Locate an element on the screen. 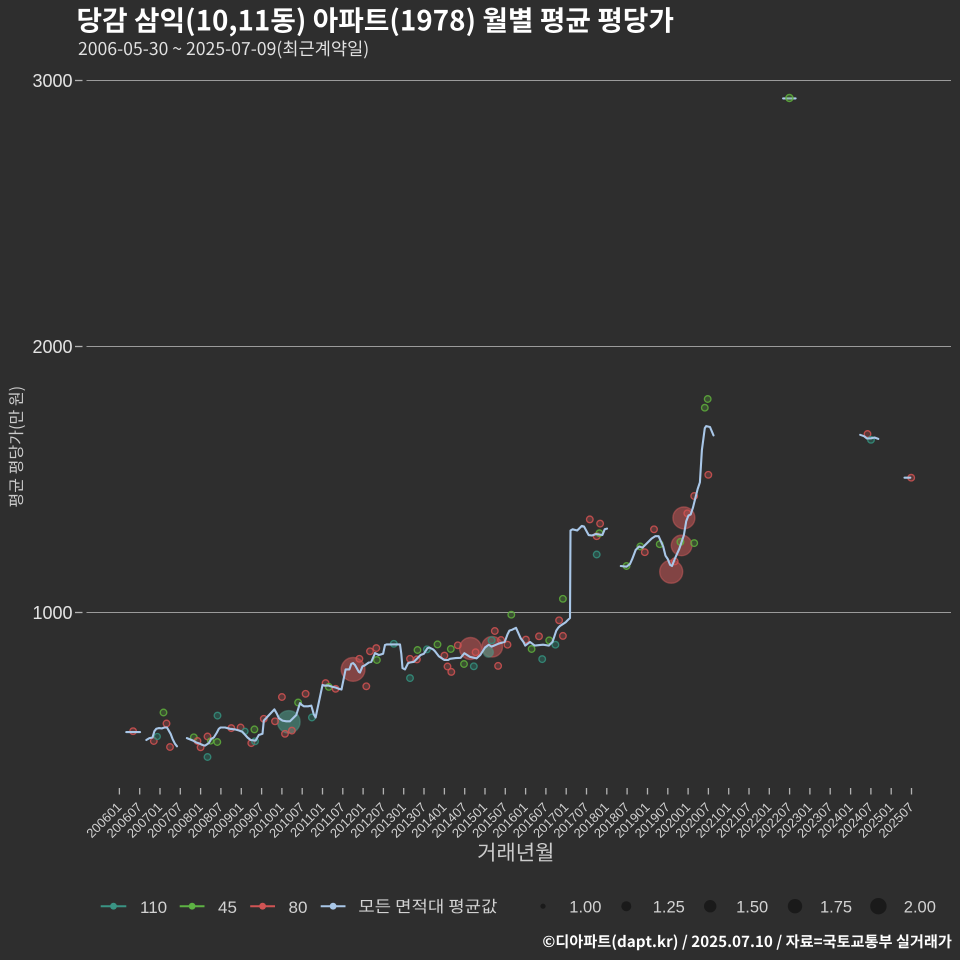 The height and width of the screenshot is (960, 960). svg-text: 1.00 is located at coordinates (585, 908).